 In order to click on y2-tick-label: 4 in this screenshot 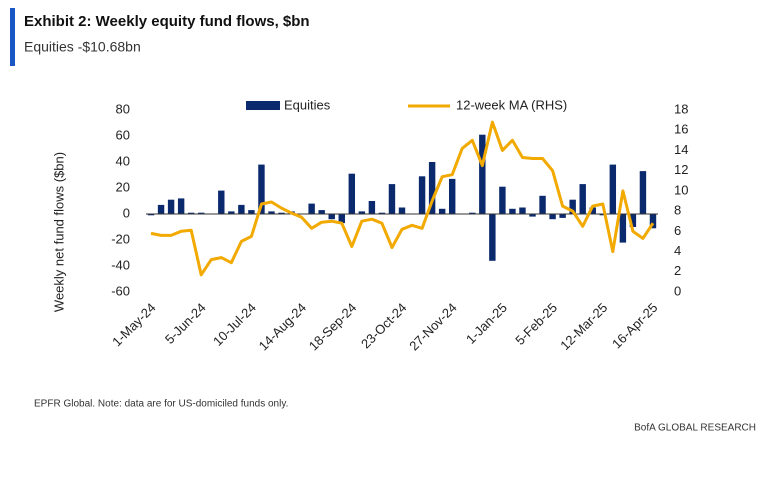, I will do `click(677, 250)`.